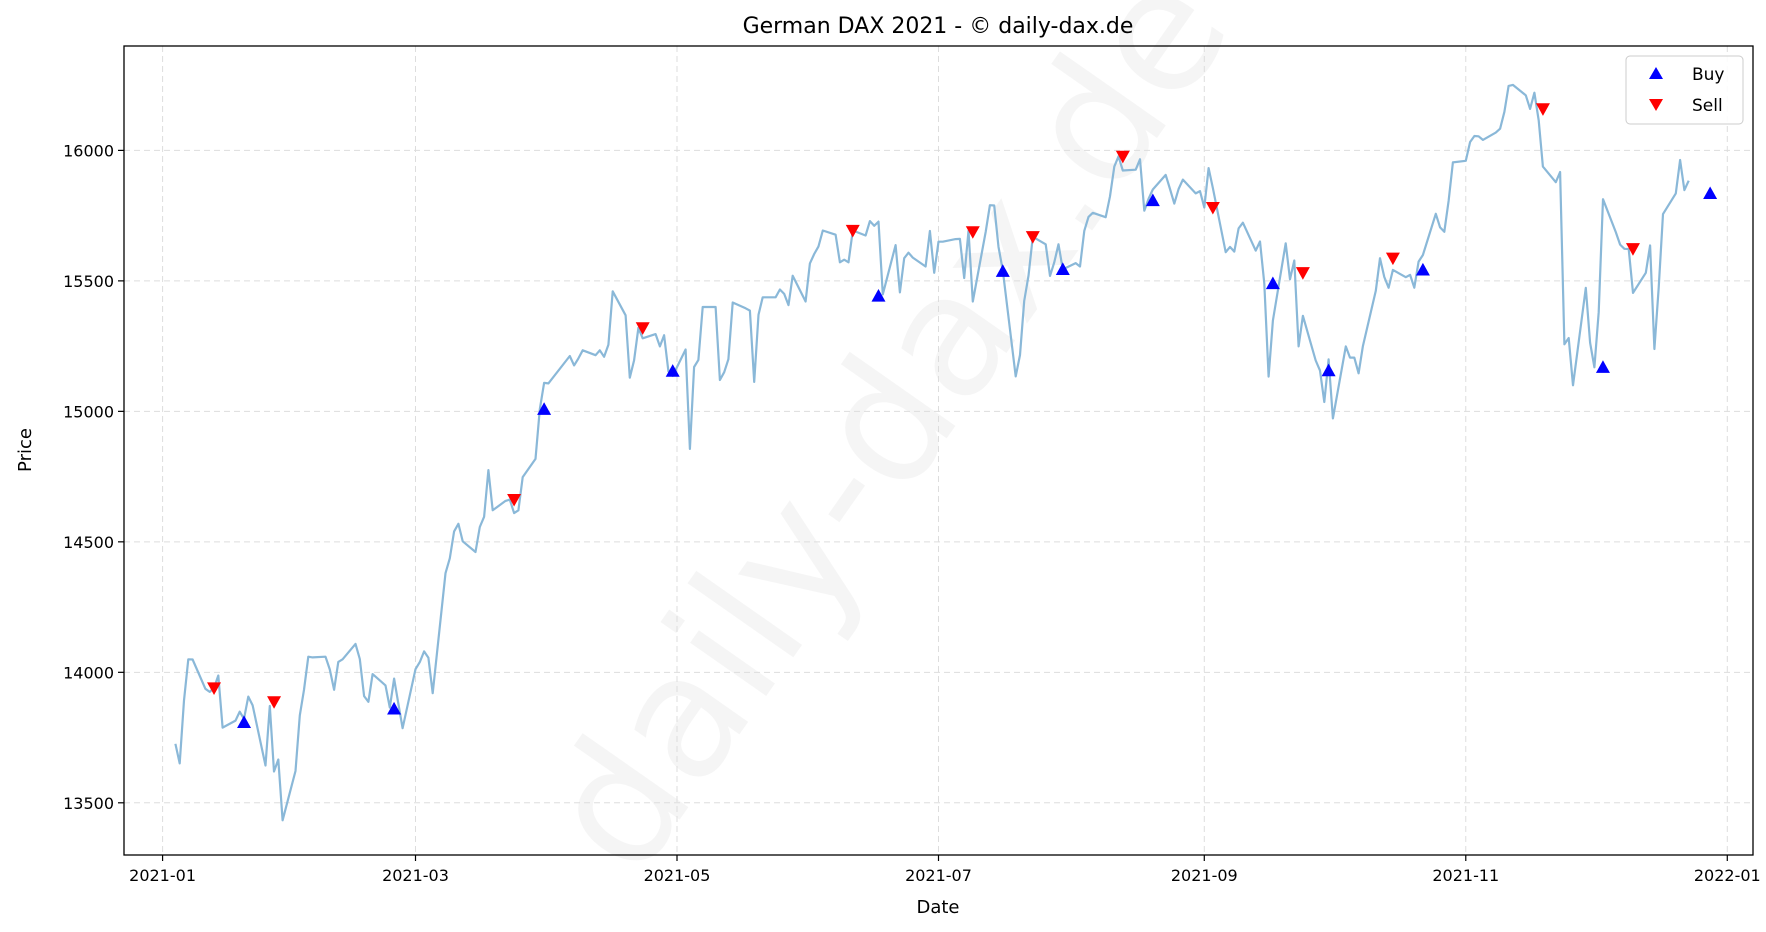 This screenshot has height=932, width=1766. Describe the element at coordinates (88, 542) in the screenshot. I see `y-tick-label: 14500` at that location.